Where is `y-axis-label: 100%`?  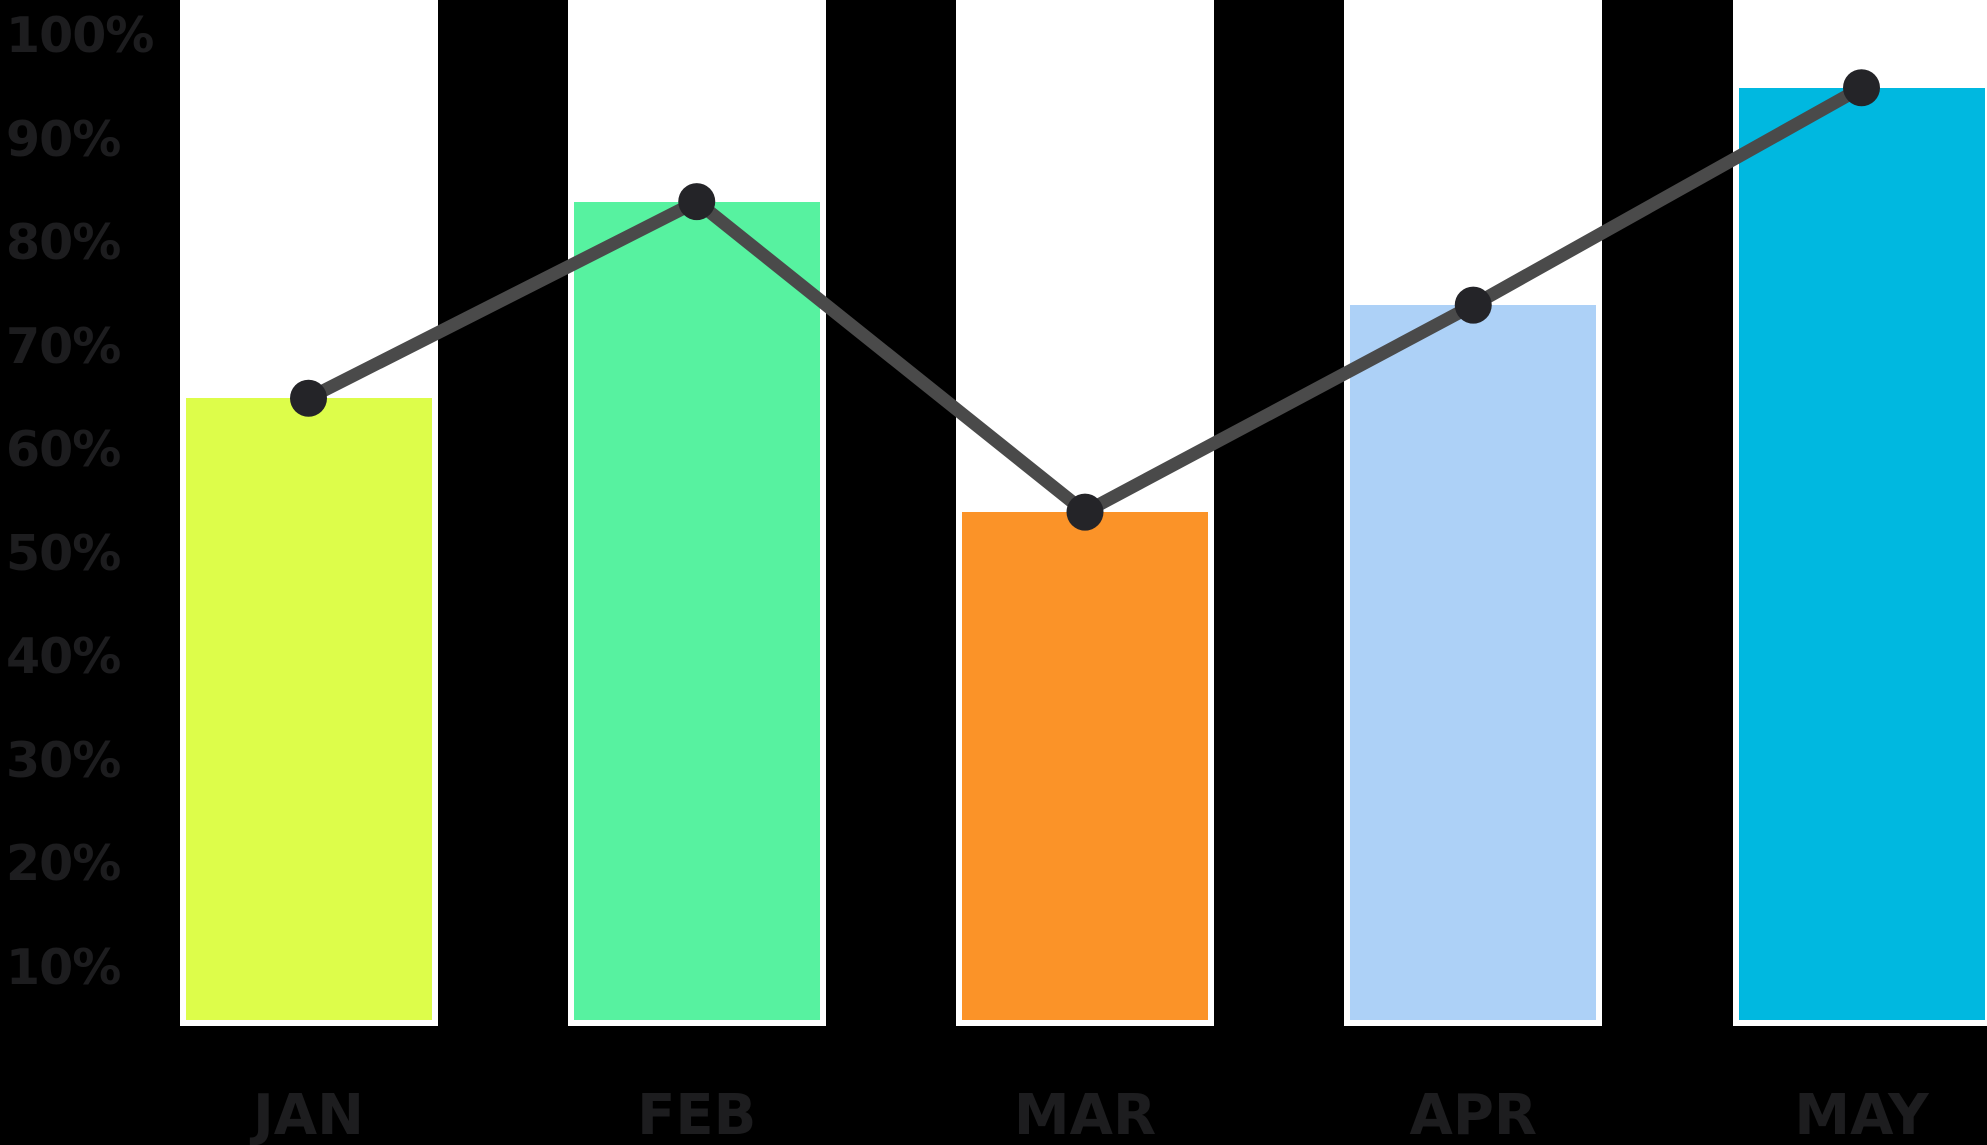
y-axis-label: 100% is located at coordinates (80, 35).